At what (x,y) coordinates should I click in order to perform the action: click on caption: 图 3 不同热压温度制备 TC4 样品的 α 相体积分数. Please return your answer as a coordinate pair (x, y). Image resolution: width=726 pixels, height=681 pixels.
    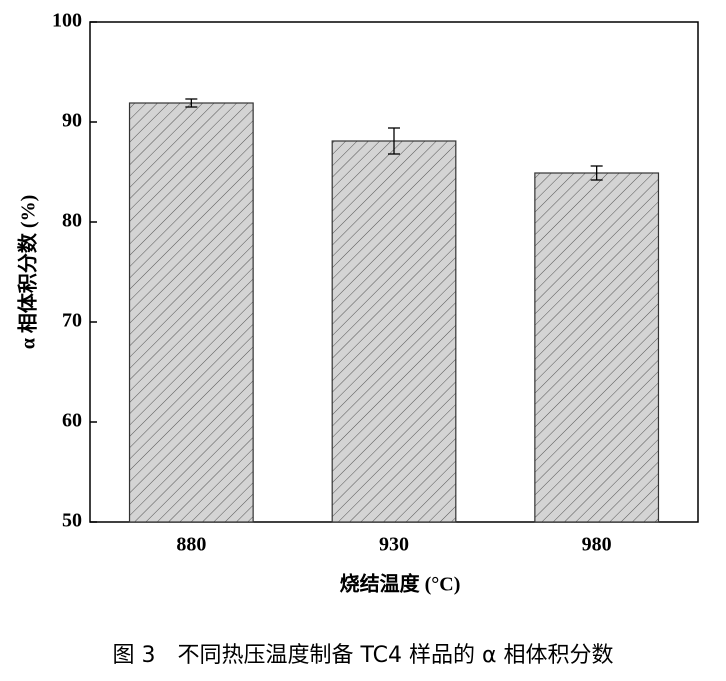
    Looking at the image, I should click on (363, 655).